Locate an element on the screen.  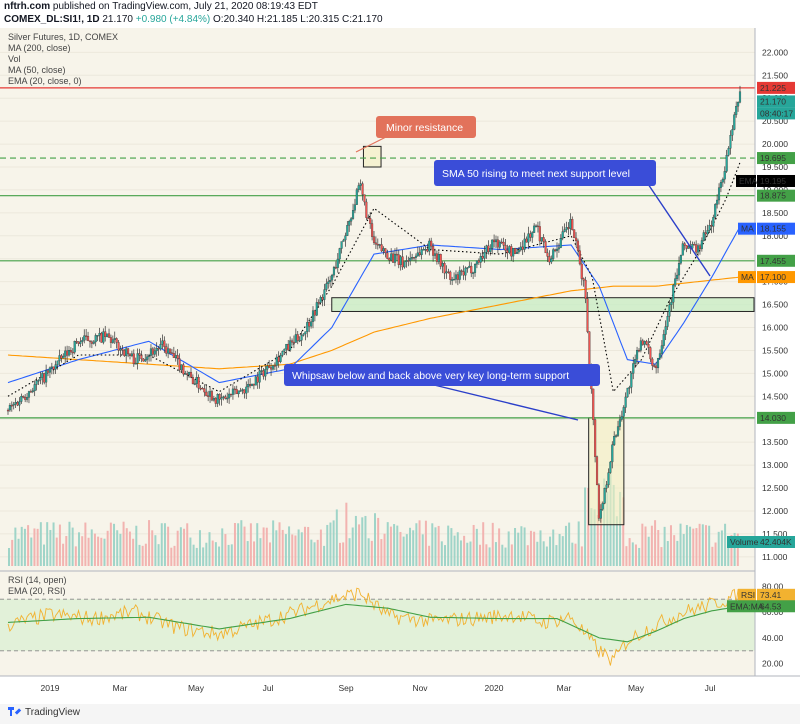
whipsaw-callout is located at coordinates (442, 375).